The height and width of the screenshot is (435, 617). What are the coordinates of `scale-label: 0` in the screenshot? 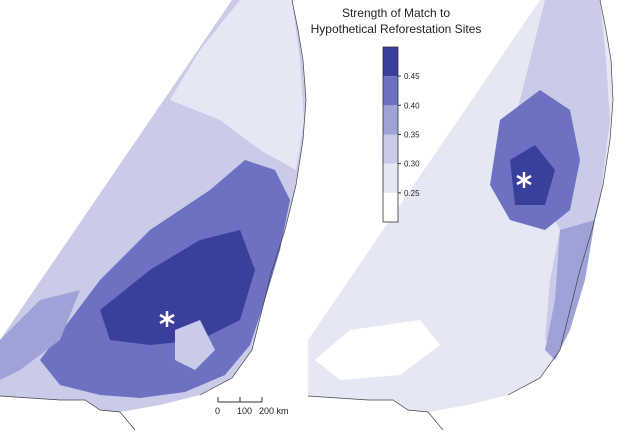 It's located at (217, 411).